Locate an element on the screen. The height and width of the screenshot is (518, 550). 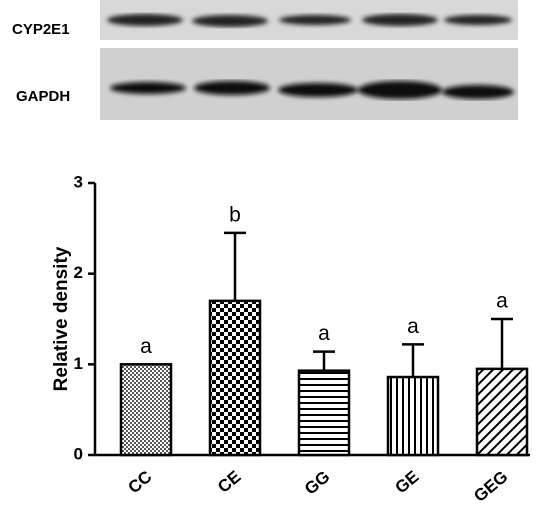
y-tick-label: 1 is located at coordinates (78, 363).